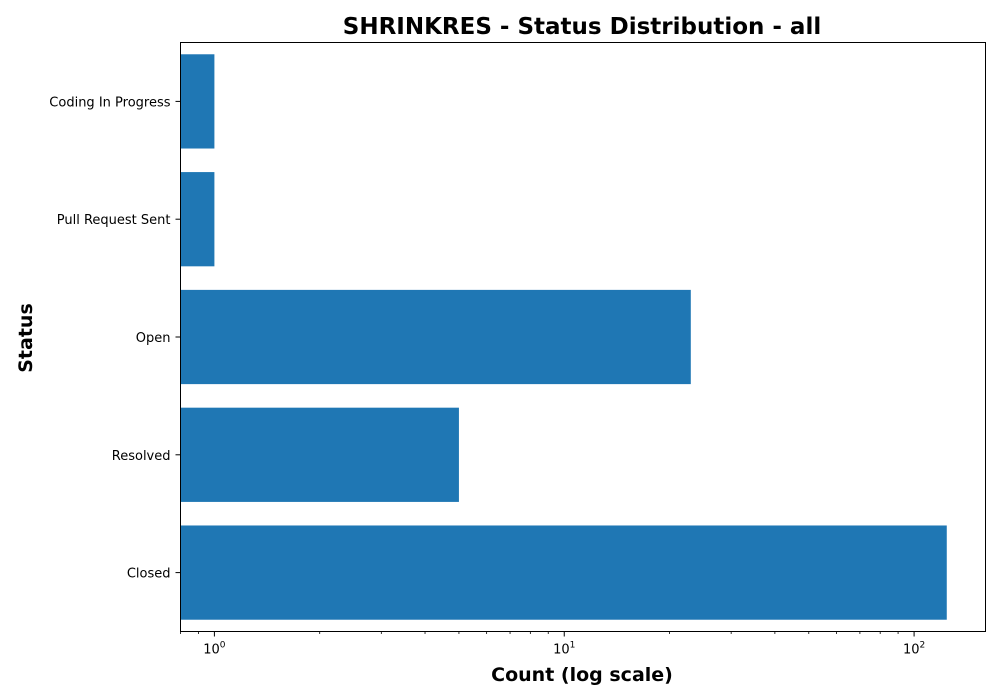 The image size is (1000, 700). Describe the element at coordinates (922, 646) in the screenshot. I see `x-tick-exponent: 2` at that location.